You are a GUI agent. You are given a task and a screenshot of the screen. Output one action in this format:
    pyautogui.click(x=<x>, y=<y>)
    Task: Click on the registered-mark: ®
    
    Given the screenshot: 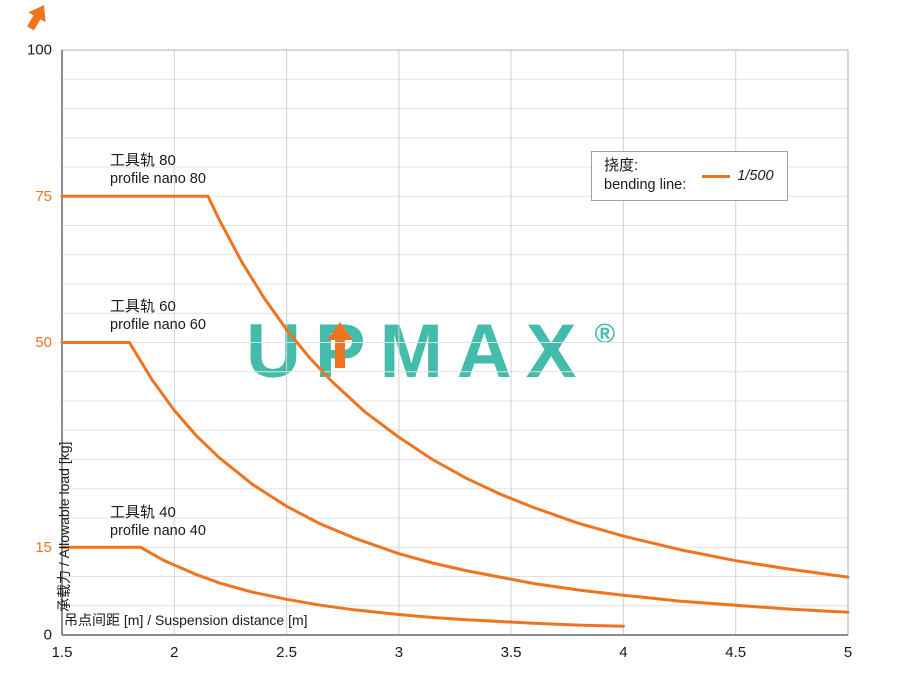 What is the action you would take?
    pyautogui.click(x=605, y=333)
    